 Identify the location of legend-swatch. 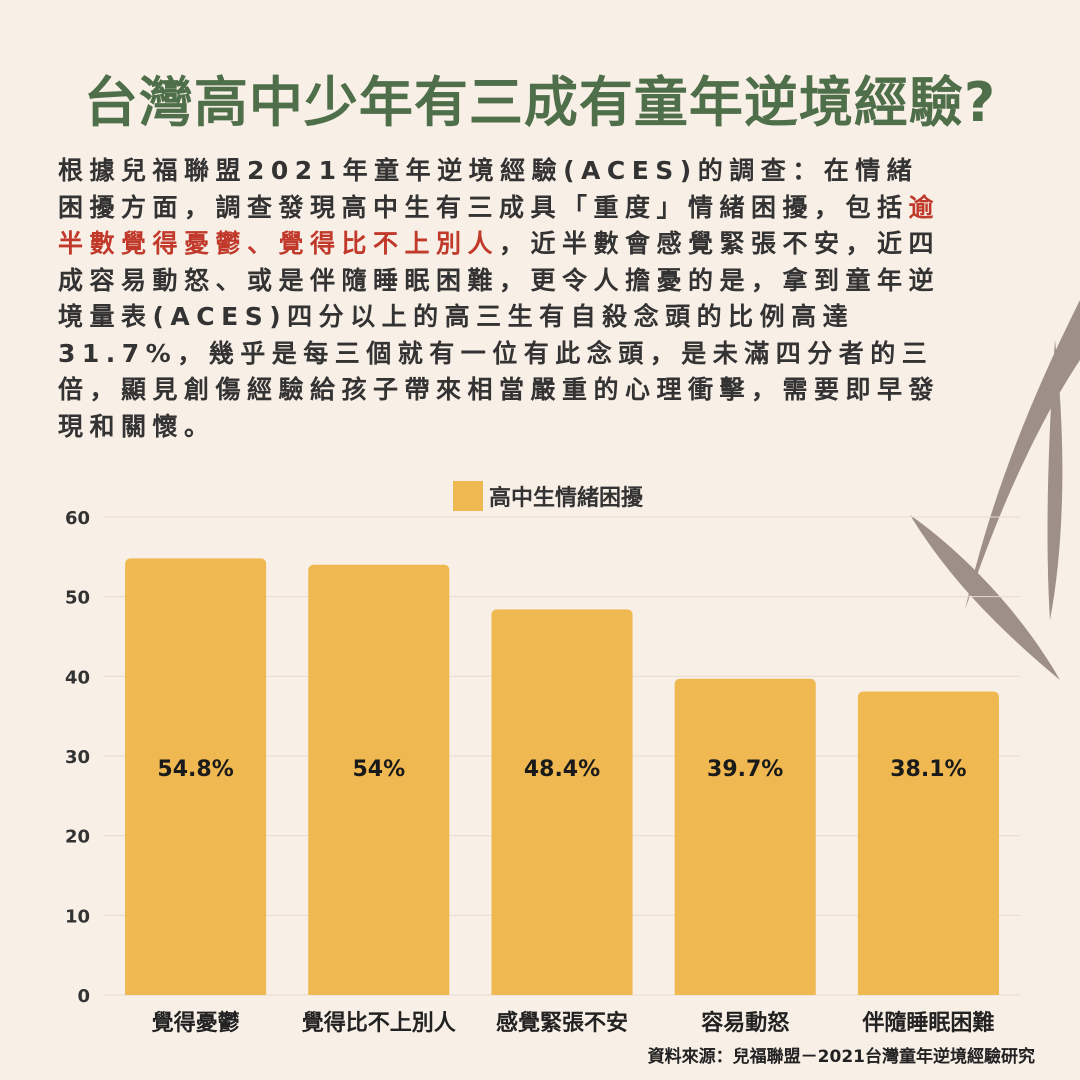
(468, 496).